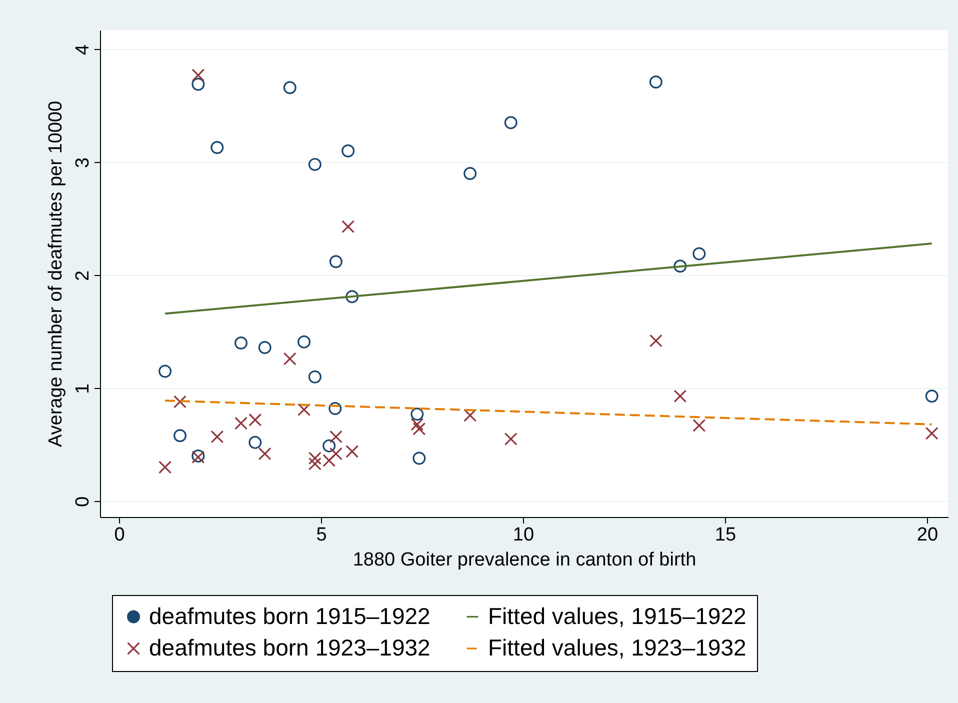 The height and width of the screenshot is (703, 958). Describe the element at coordinates (83, 275) in the screenshot. I see `y-tick-label: 2` at that location.